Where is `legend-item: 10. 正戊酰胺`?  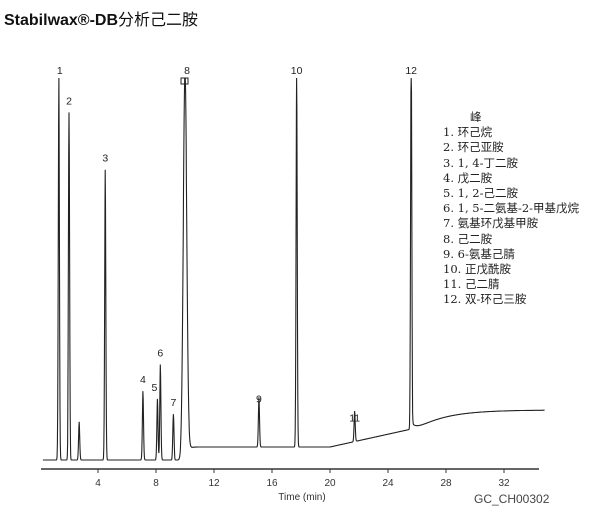
legend-item: 10. 正戊酰胺 is located at coordinates (477, 269).